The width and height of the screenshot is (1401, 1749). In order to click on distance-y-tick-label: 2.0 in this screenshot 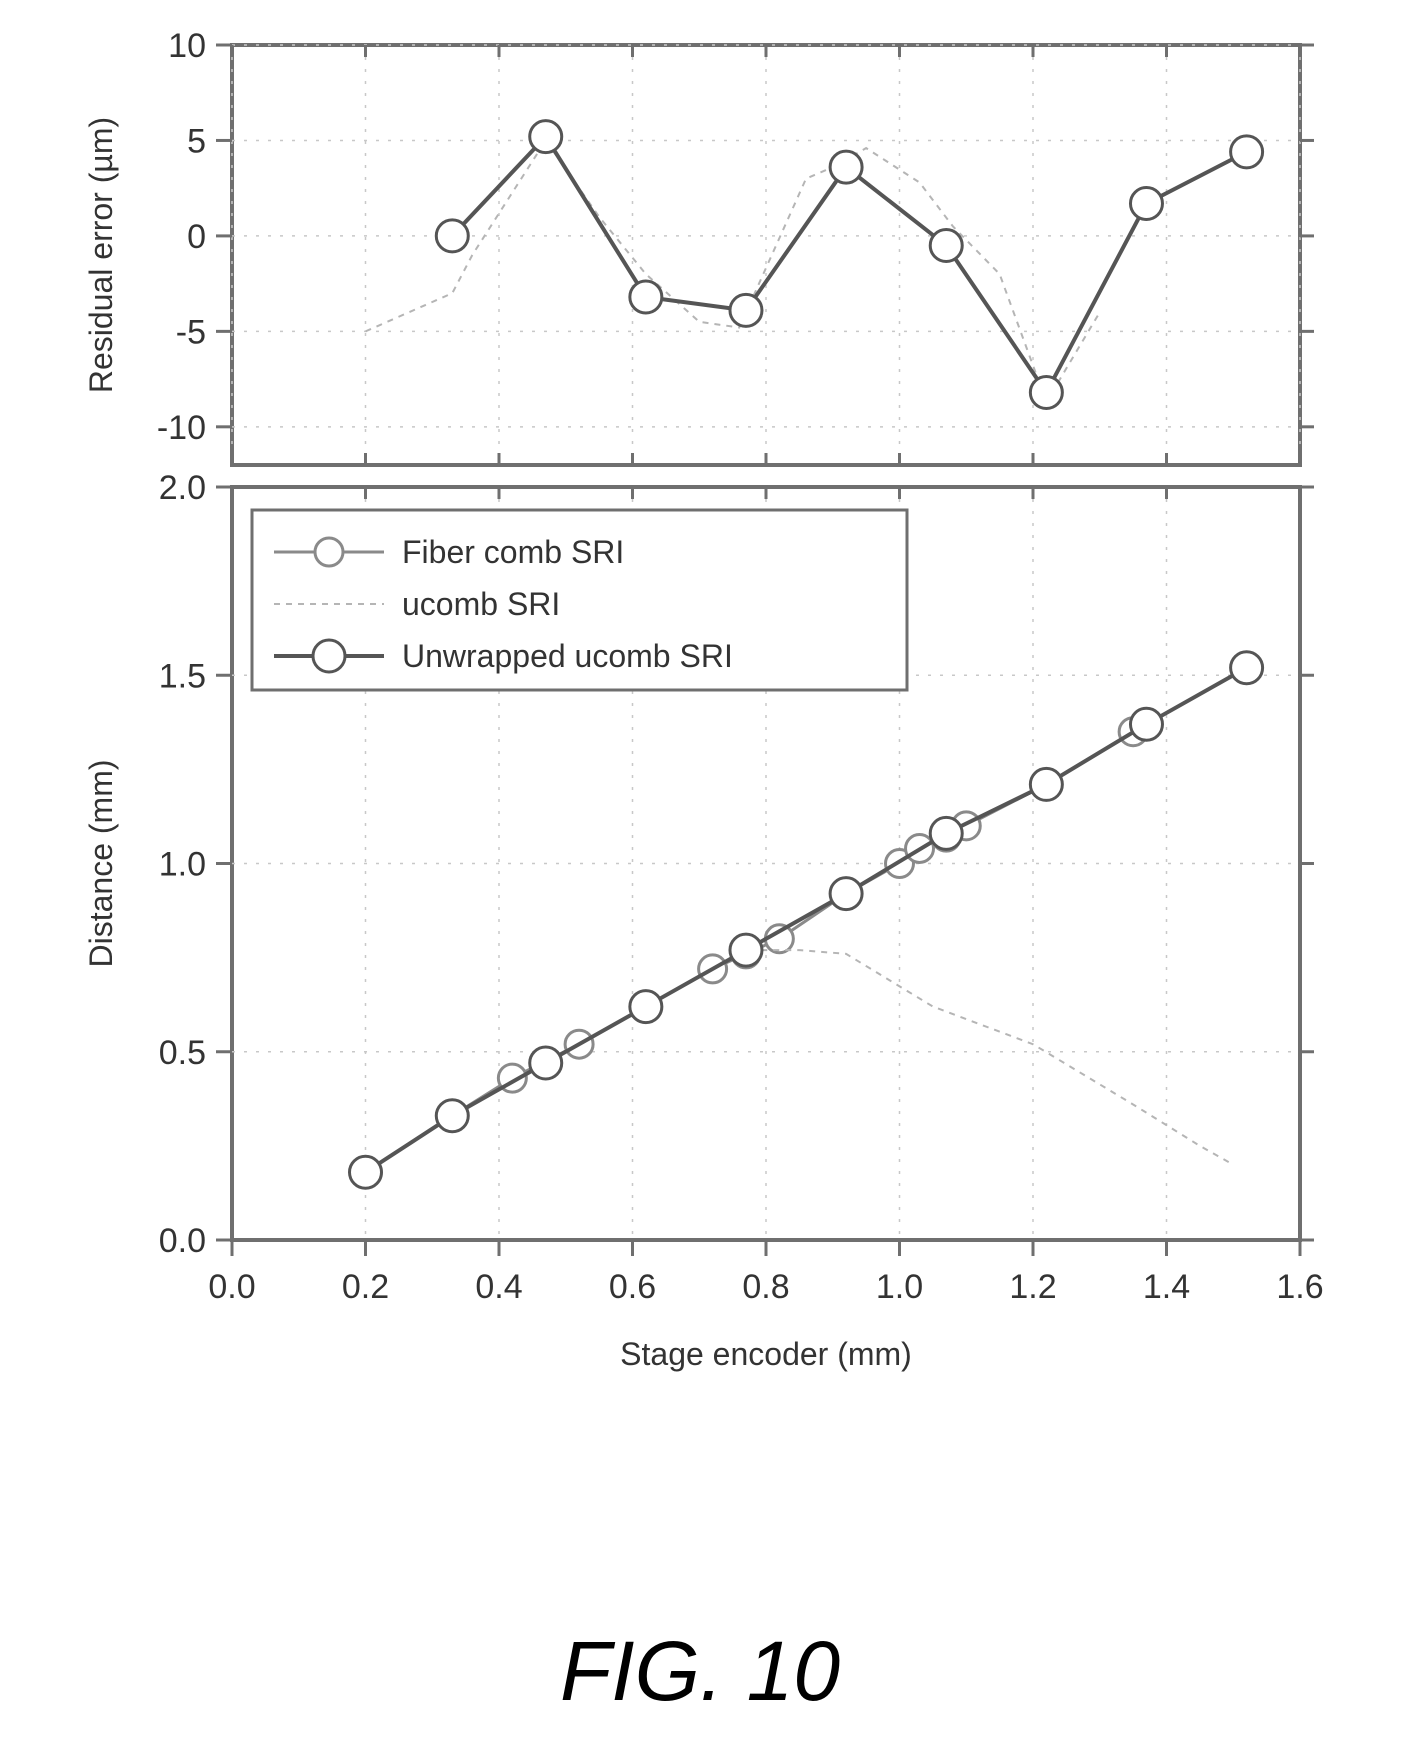, I will do `click(182, 488)`.